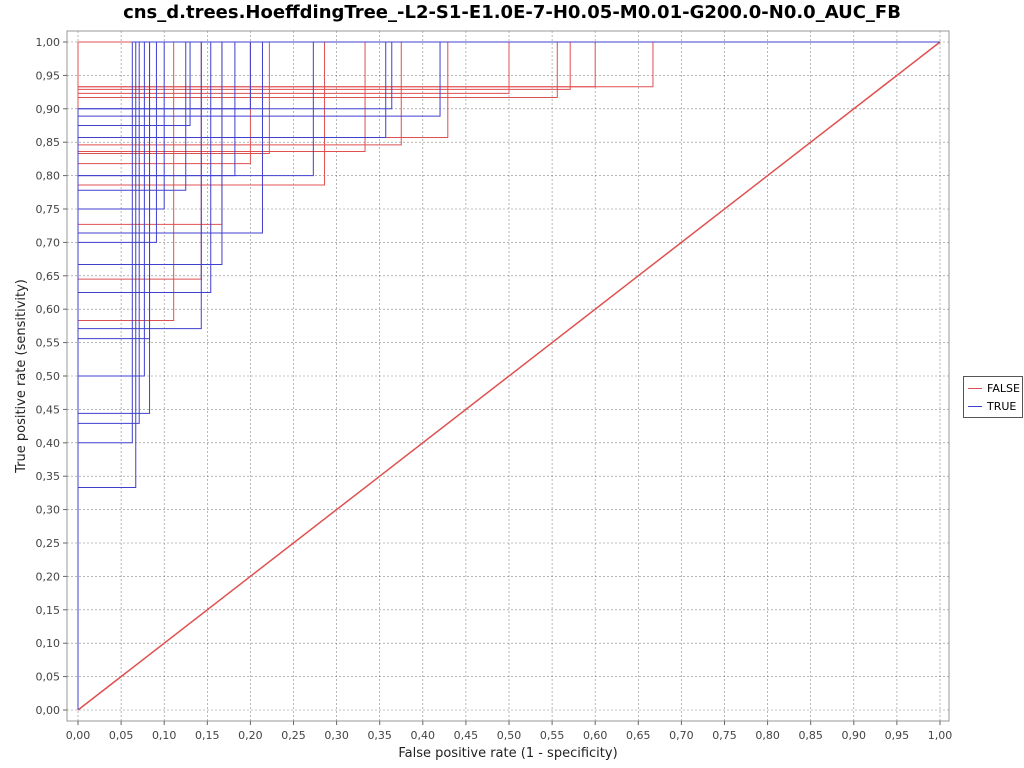 This screenshot has width=1024, height=768. What do you see at coordinates (48, 343) in the screenshot?
I see `y-tick-label: 0,55` at bounding box center [48, 343].